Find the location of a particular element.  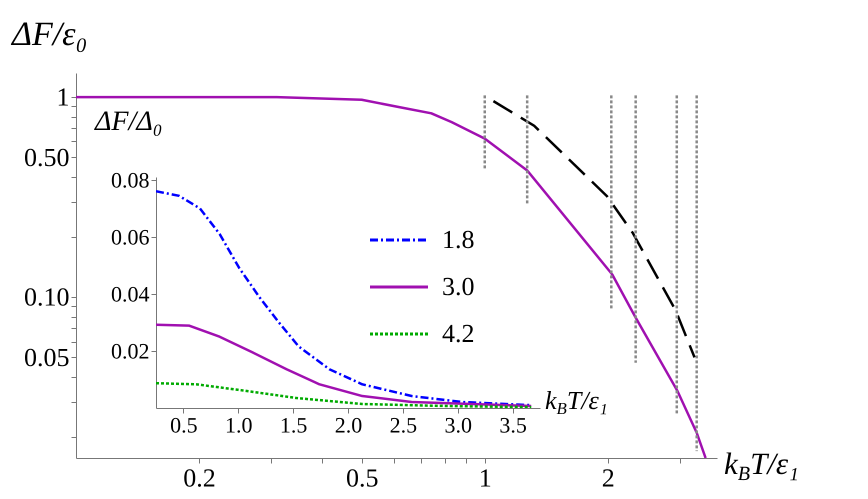

legend-label: 1.8 is located at coordinates (458, 239).